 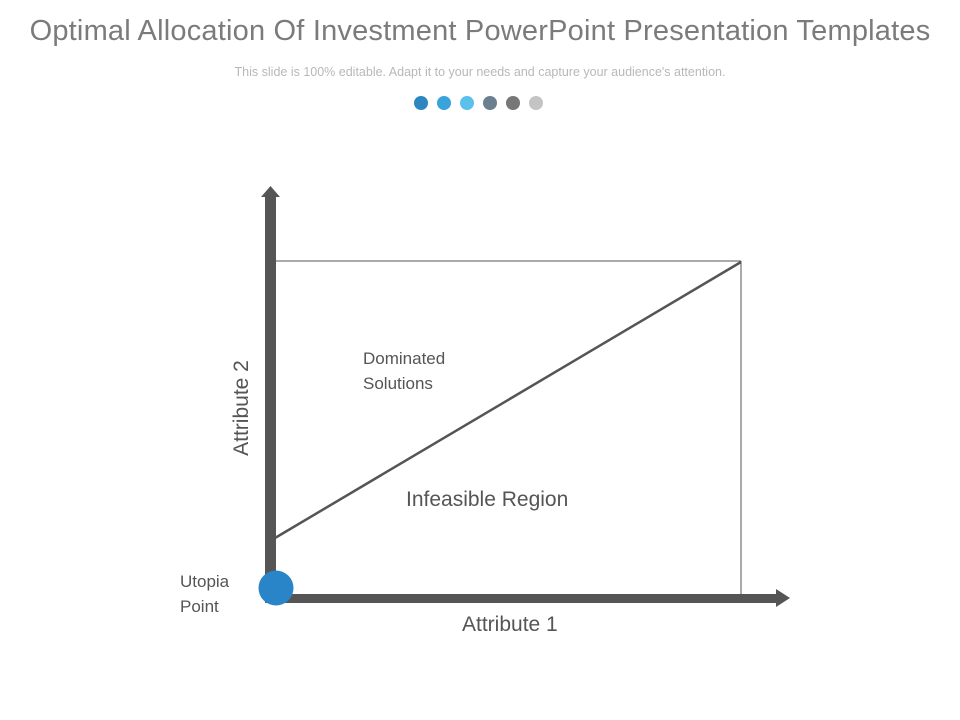 I want to click on x-axis-label: Attribute 1, so click(x=510, y=624).